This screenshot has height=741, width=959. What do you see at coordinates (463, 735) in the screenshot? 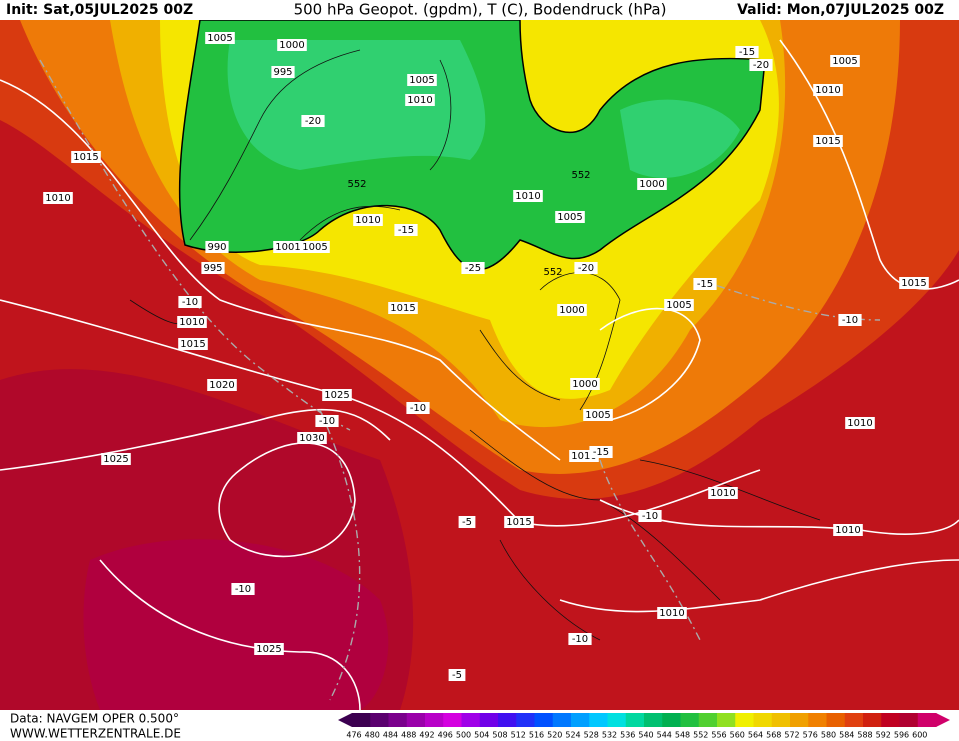
I see `colorbar-label: 500` at bounding box center [463, 735].